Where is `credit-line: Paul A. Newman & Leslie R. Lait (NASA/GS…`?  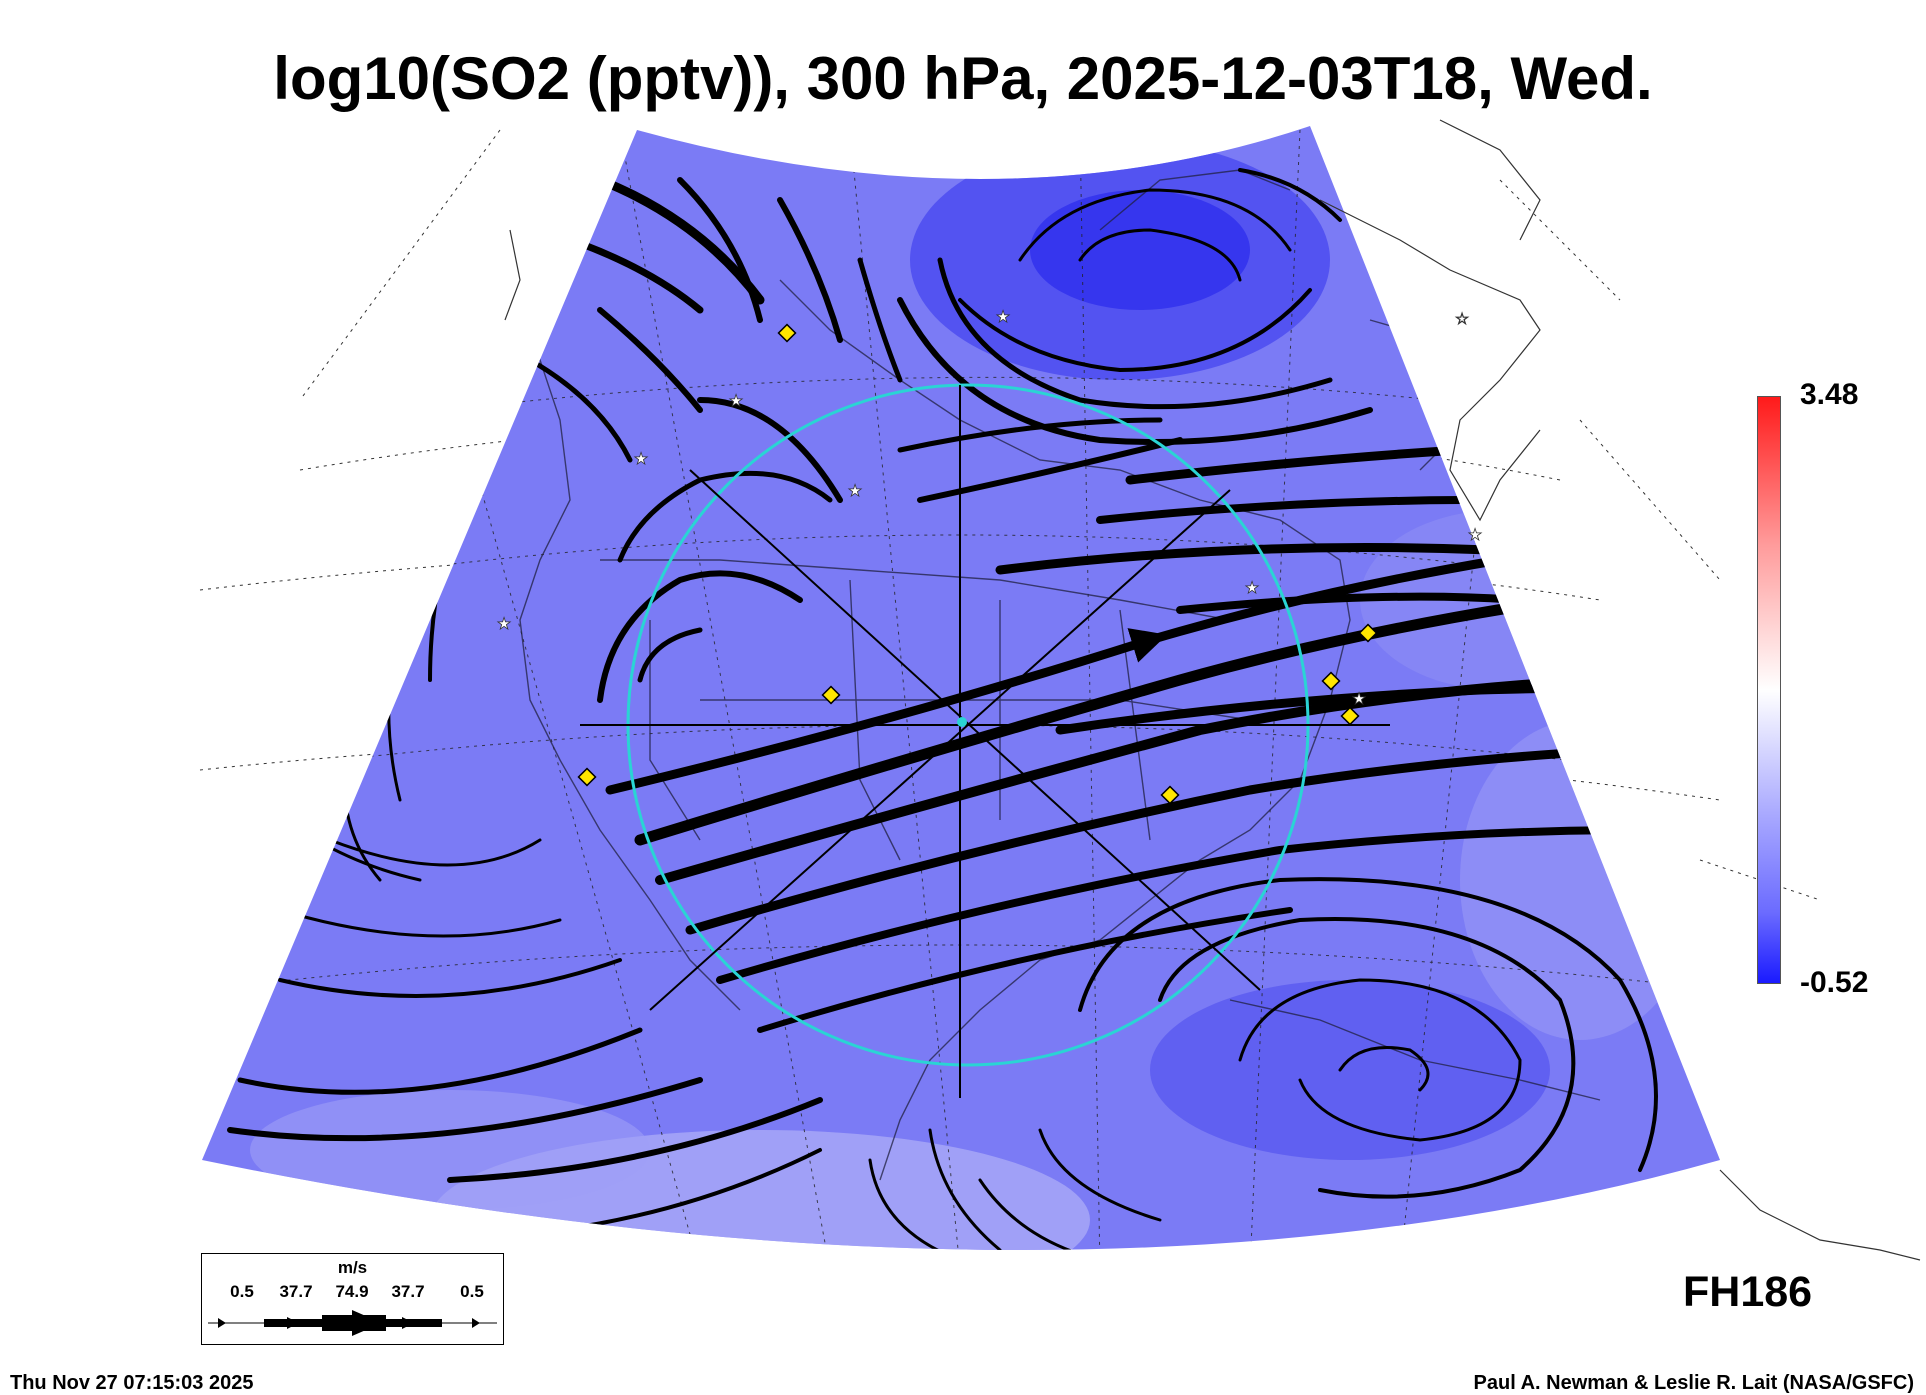 credit-line: Paul A. Newman & Leslie R. Lait (NASA/GS… is located at coordinates (1693, 1383).